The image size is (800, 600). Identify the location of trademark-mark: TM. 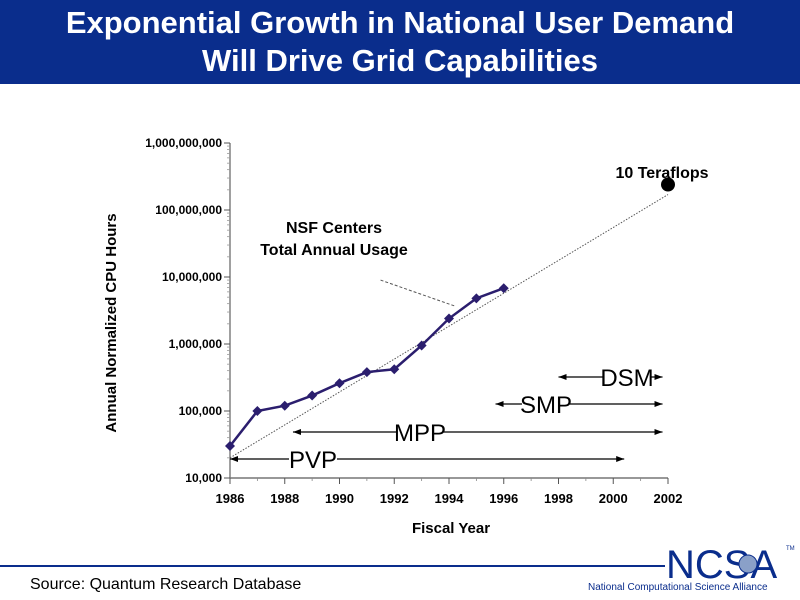
(790, 549).